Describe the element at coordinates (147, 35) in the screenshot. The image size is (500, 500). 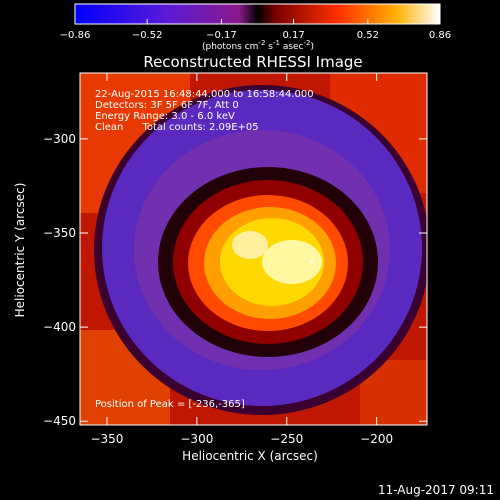
I see `colorbar-tick-label-1: −0.52` at that location.